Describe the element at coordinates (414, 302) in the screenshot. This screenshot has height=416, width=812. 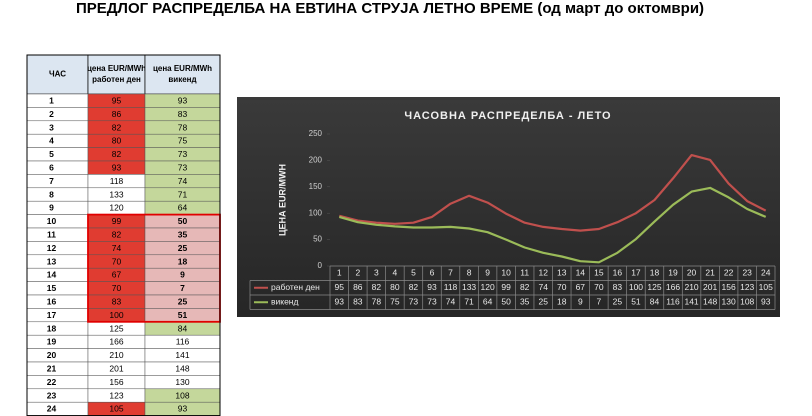
I see `data-table-value: 73` at that location.